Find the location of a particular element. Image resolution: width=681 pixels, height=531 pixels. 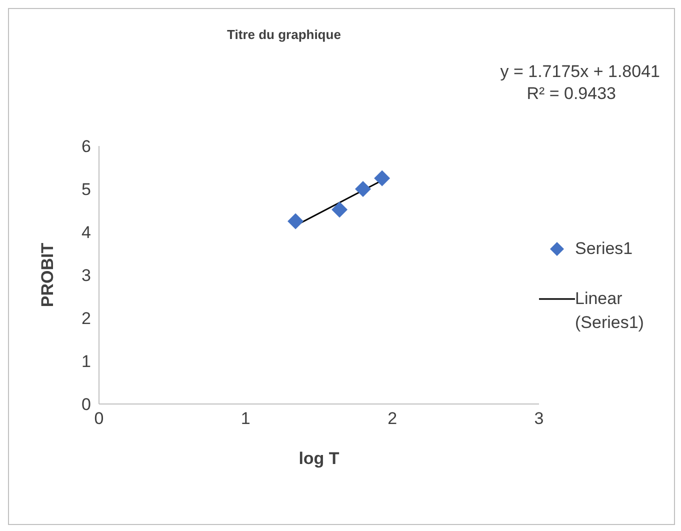

y-tick-label: 6 is located at coordinates (86, 146).